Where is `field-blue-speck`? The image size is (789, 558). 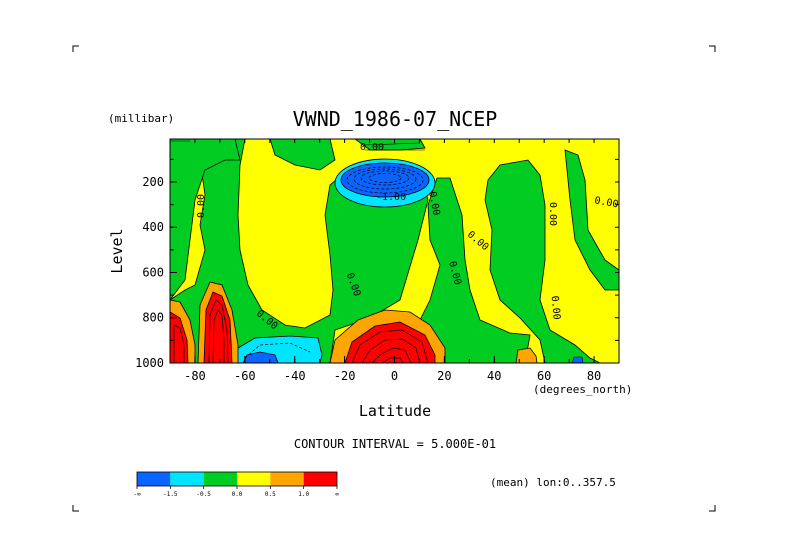 field-blue-speck is located at coordinates (577, 359).